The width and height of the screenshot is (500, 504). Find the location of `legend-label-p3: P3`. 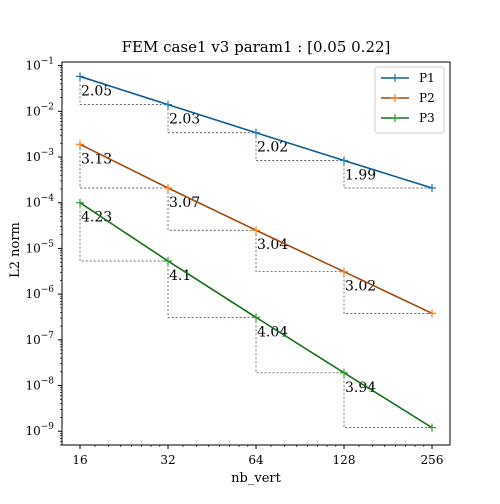

legend-label-p3: P3 is located at coordinates (427, 118).